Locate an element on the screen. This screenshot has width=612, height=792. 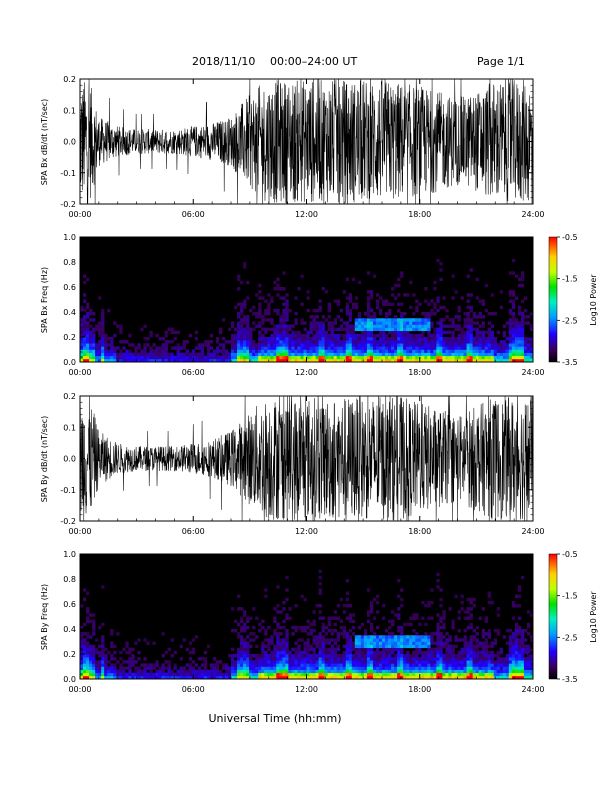
colorbar-label: Log10 Power is located at coordinates (593, 300).